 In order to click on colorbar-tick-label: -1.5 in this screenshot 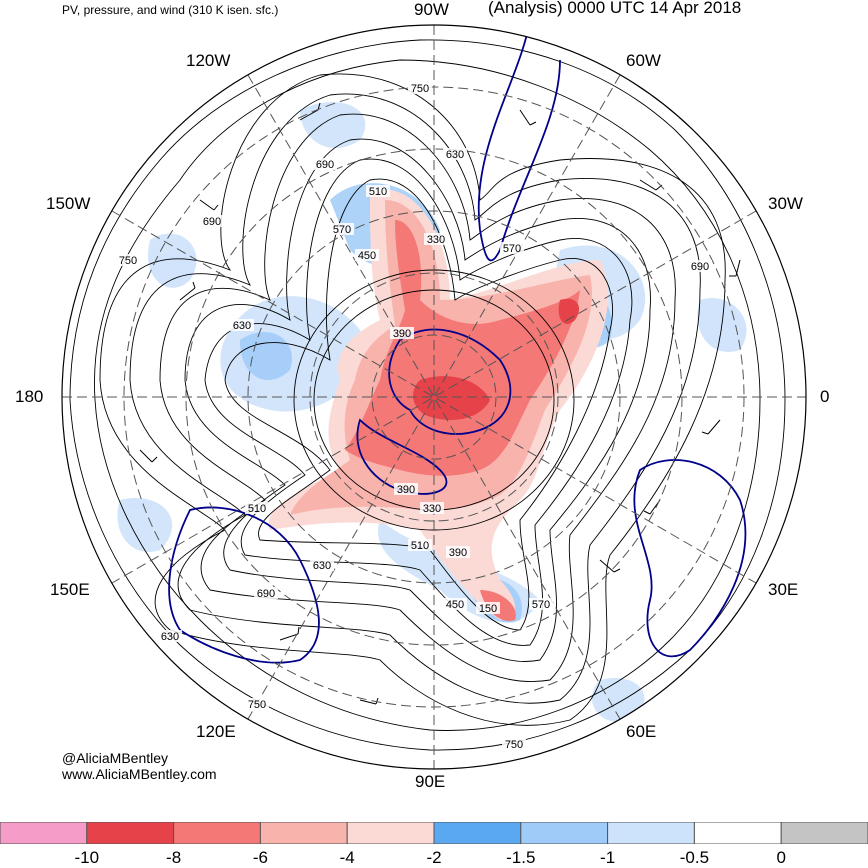, I will do `click(521, 857)`.